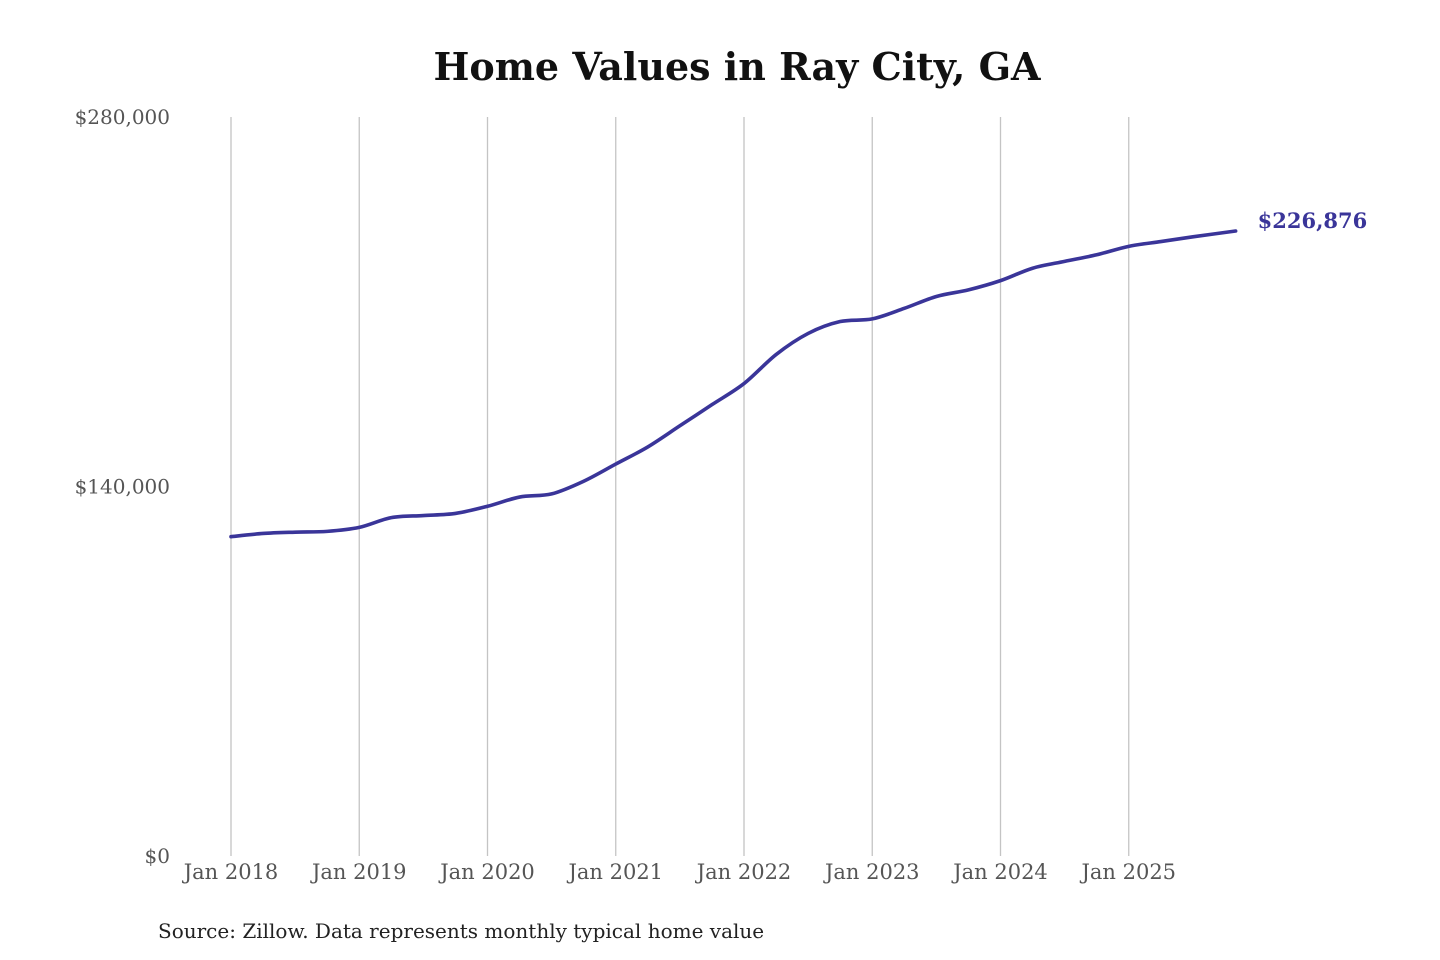 This screenshot has height=960, width=1440. Describe the element at coordinates (614, 872) in the screenshot. I see `x-tick-label-3: Jan 2021` at that location.